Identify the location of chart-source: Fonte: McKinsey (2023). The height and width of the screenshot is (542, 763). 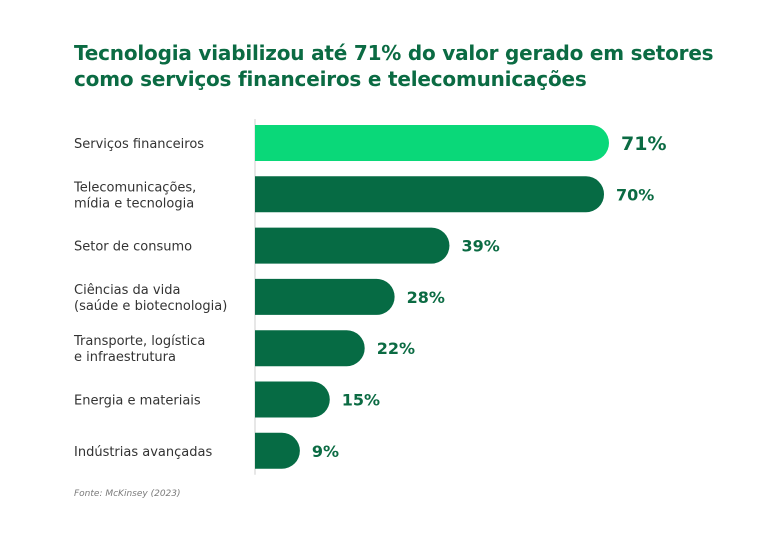
(127, 494).